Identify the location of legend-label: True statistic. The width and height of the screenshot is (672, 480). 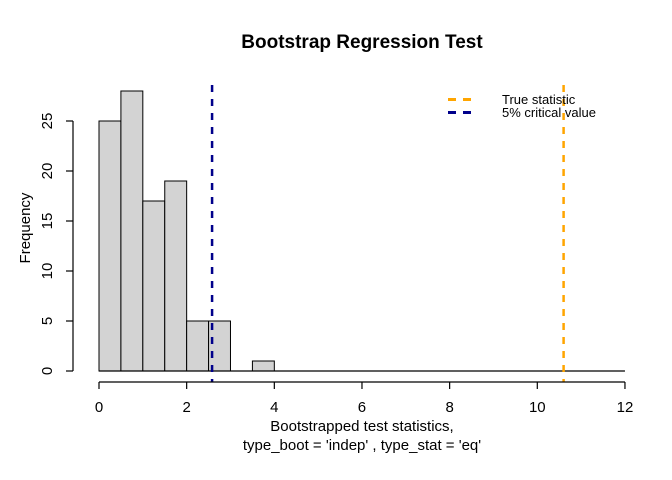
(539, 99).